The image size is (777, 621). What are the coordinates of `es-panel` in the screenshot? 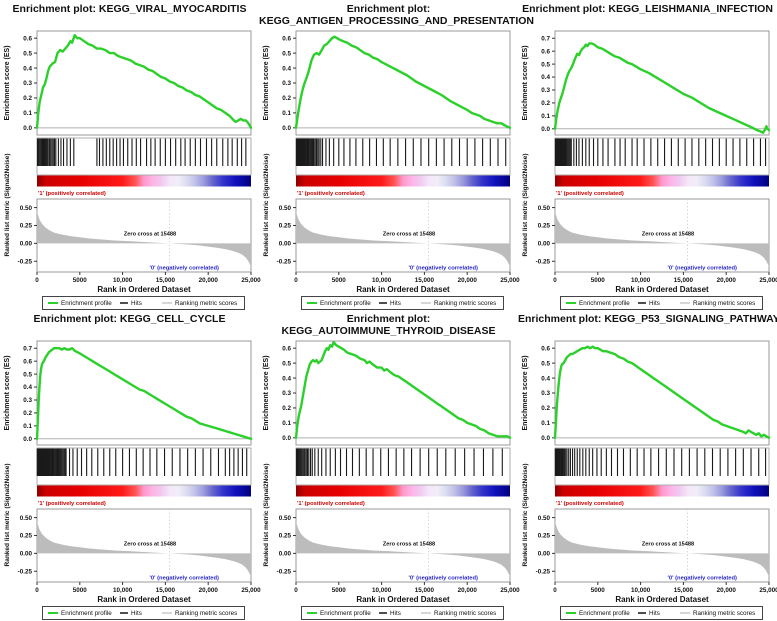 It's located at (403, 393).